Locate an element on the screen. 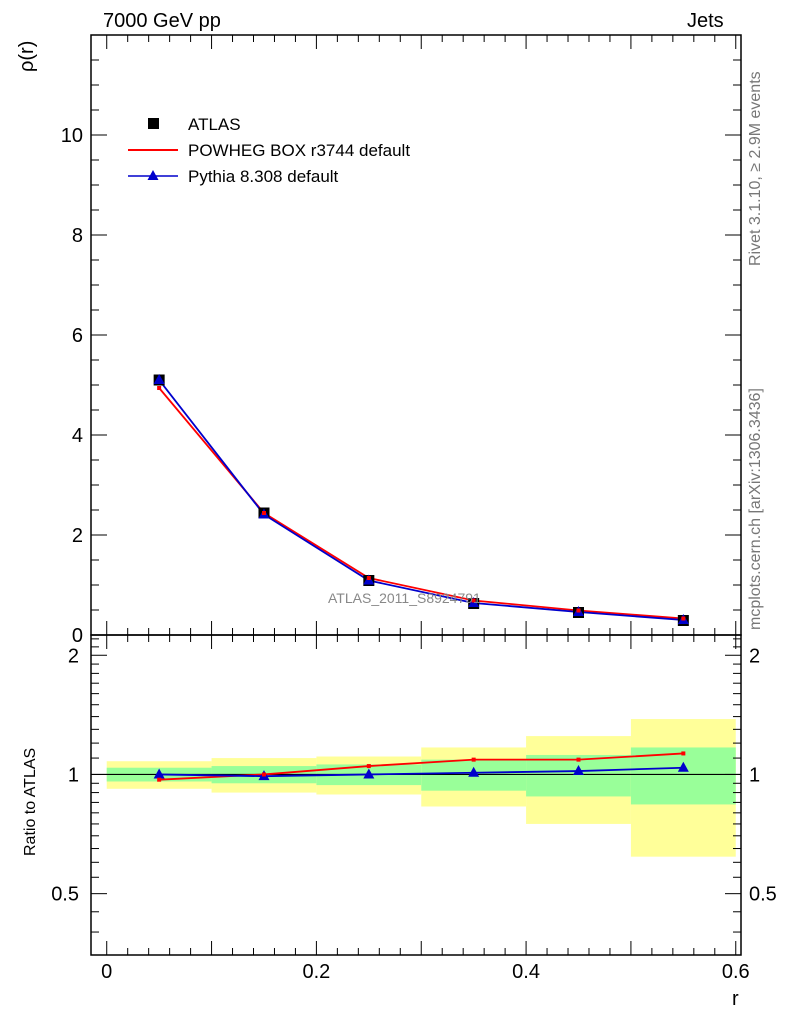 The height and width of the screenshot is (1024, 786). ratio-y-tick-label: 1 is located at coordinates (73, 775).